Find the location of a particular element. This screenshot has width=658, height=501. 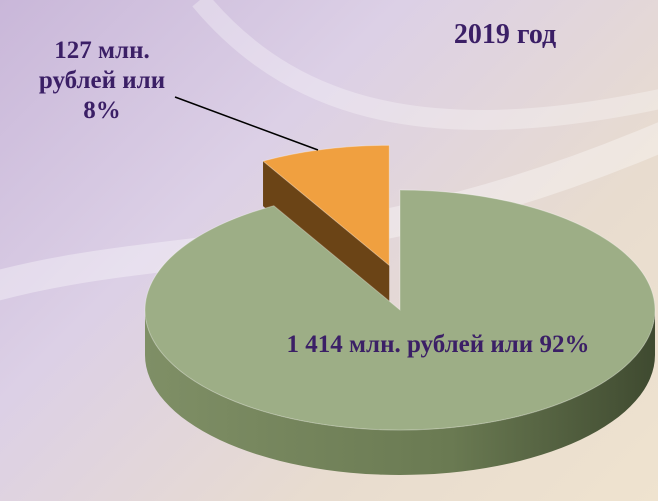

leader-line is located at coordinates (246, 123).